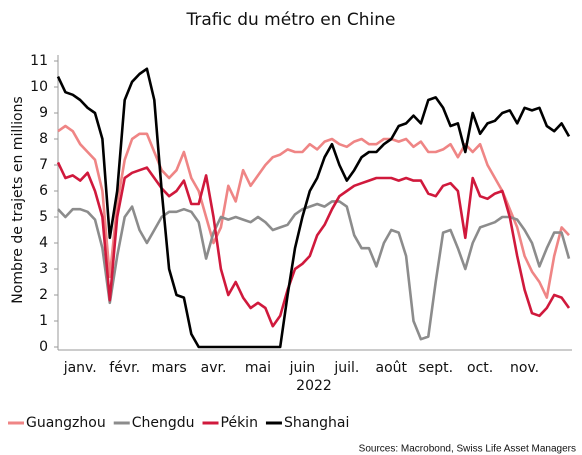 The width and height of the screenshot is (582, 455). I want to click on x-tick-label: janv., so click(80, 368).